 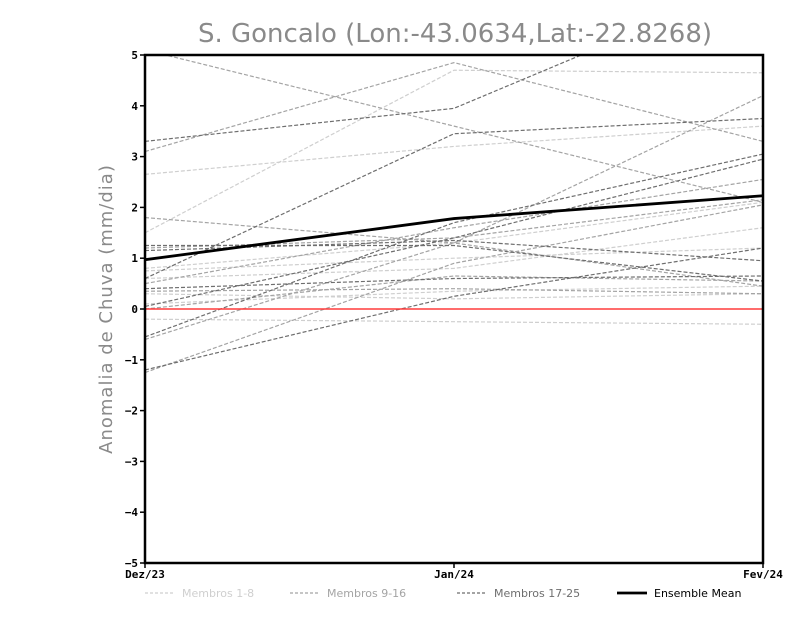 I want to click on y-tick-label: 0, so click(x=134, y=309).